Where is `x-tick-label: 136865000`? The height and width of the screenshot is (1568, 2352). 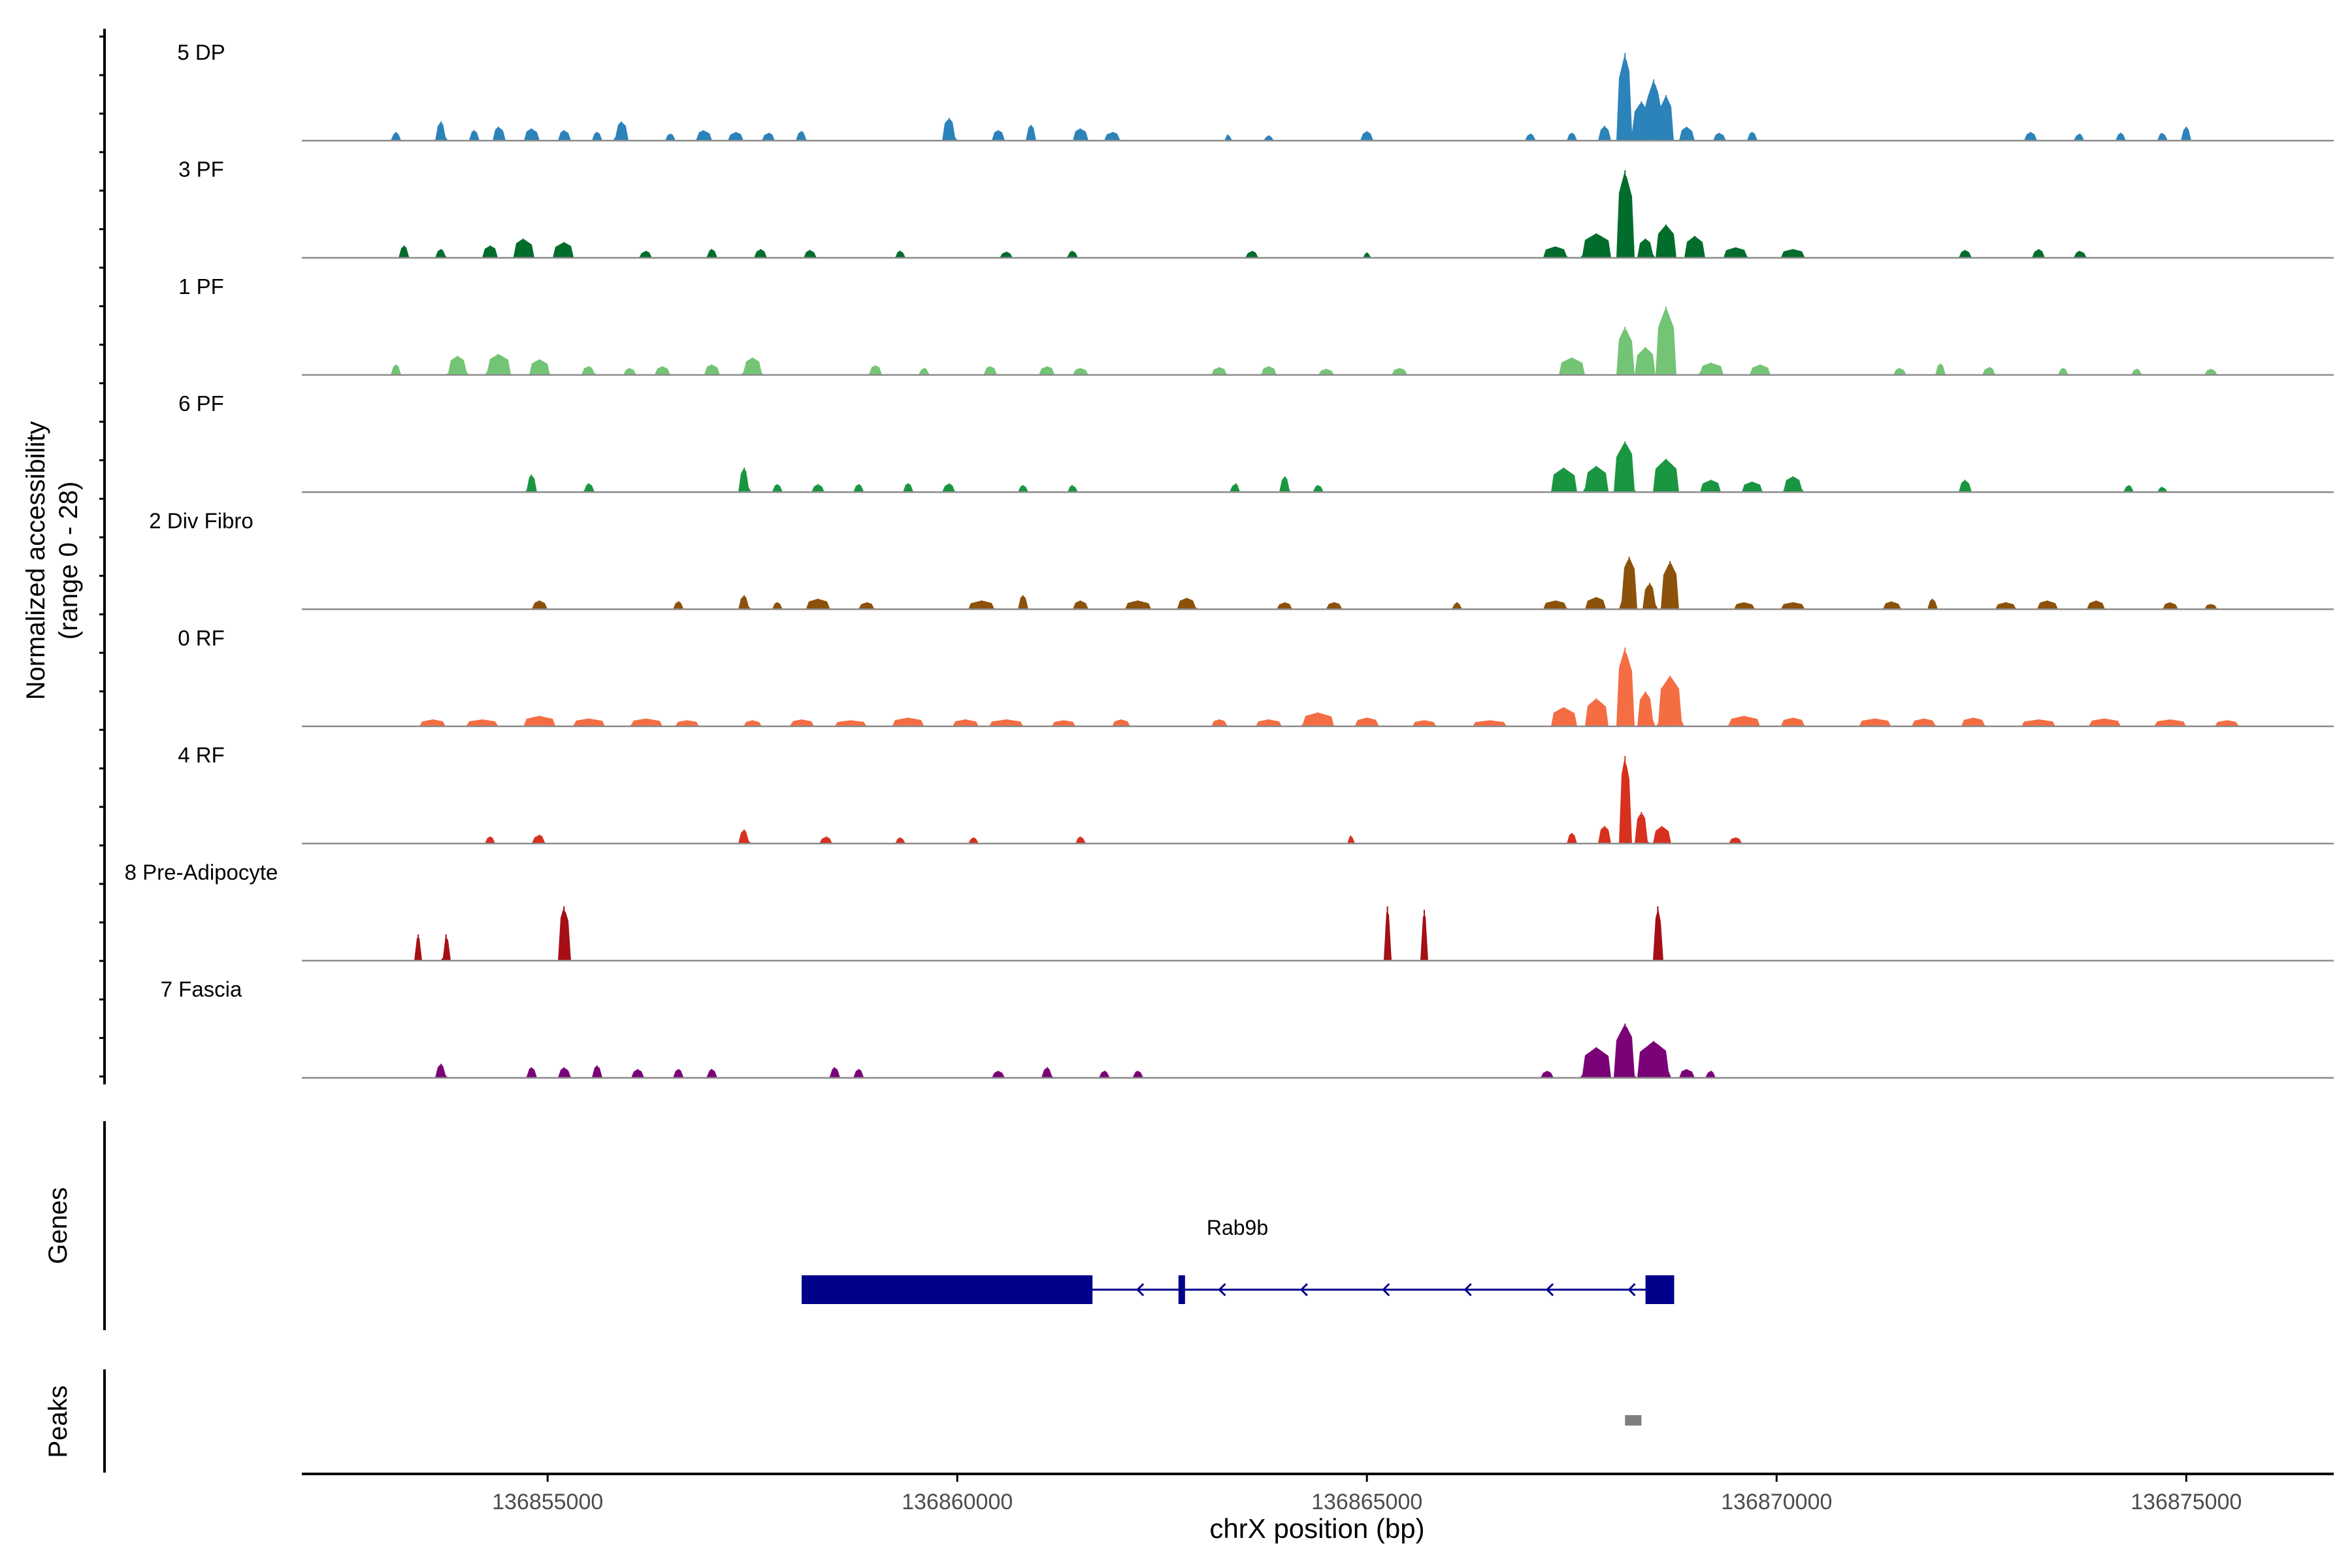 x-tick-label: 136865000 is located at coordinates (1366, 1502).